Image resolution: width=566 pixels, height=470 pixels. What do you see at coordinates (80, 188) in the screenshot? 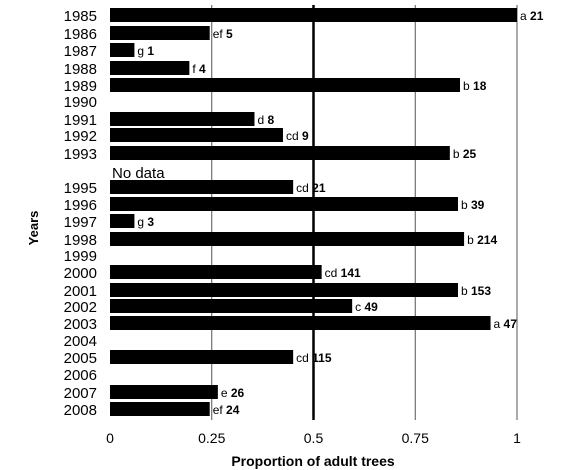
I see `y-tick-label: 1995` at bounding box center [80, 188].